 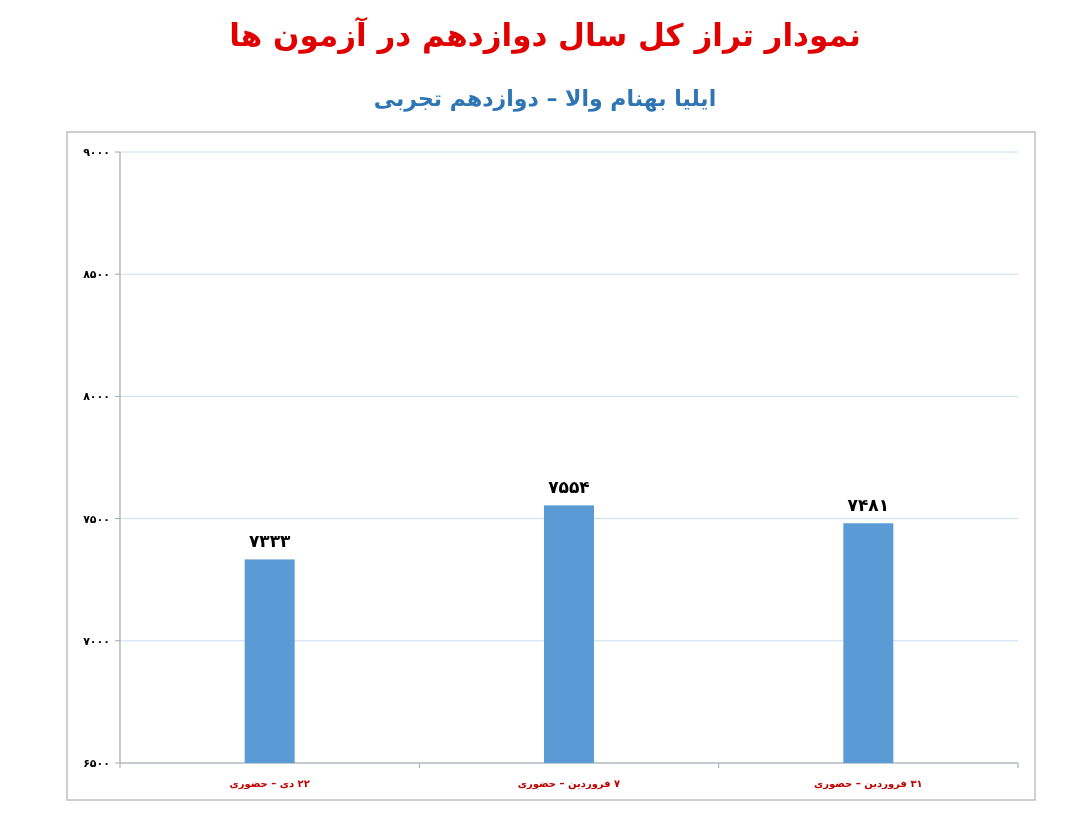 What do you see at coordinates (269, 784) in the screenshot?
I see `x-tick-label: ۲۲ دی – حضوری` at bounding box center [269, 784].